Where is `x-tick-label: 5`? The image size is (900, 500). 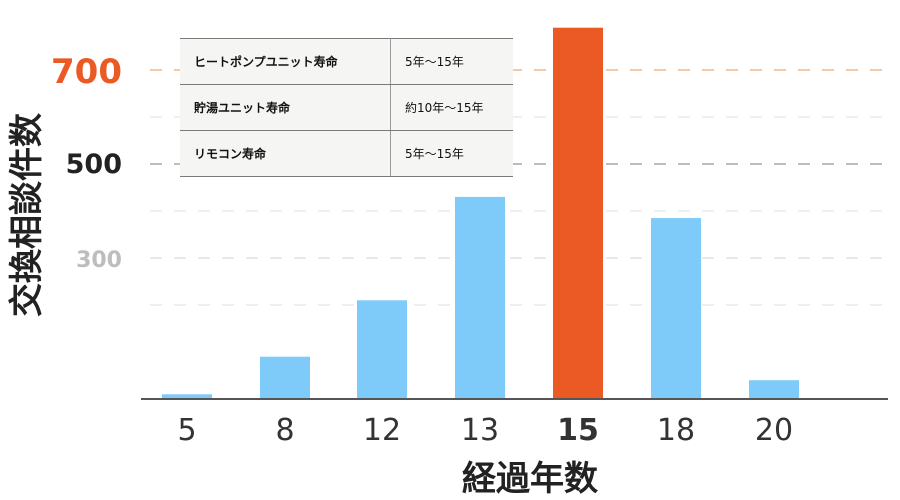
x-tick-label: 5 is located at coordinates (186, 430).